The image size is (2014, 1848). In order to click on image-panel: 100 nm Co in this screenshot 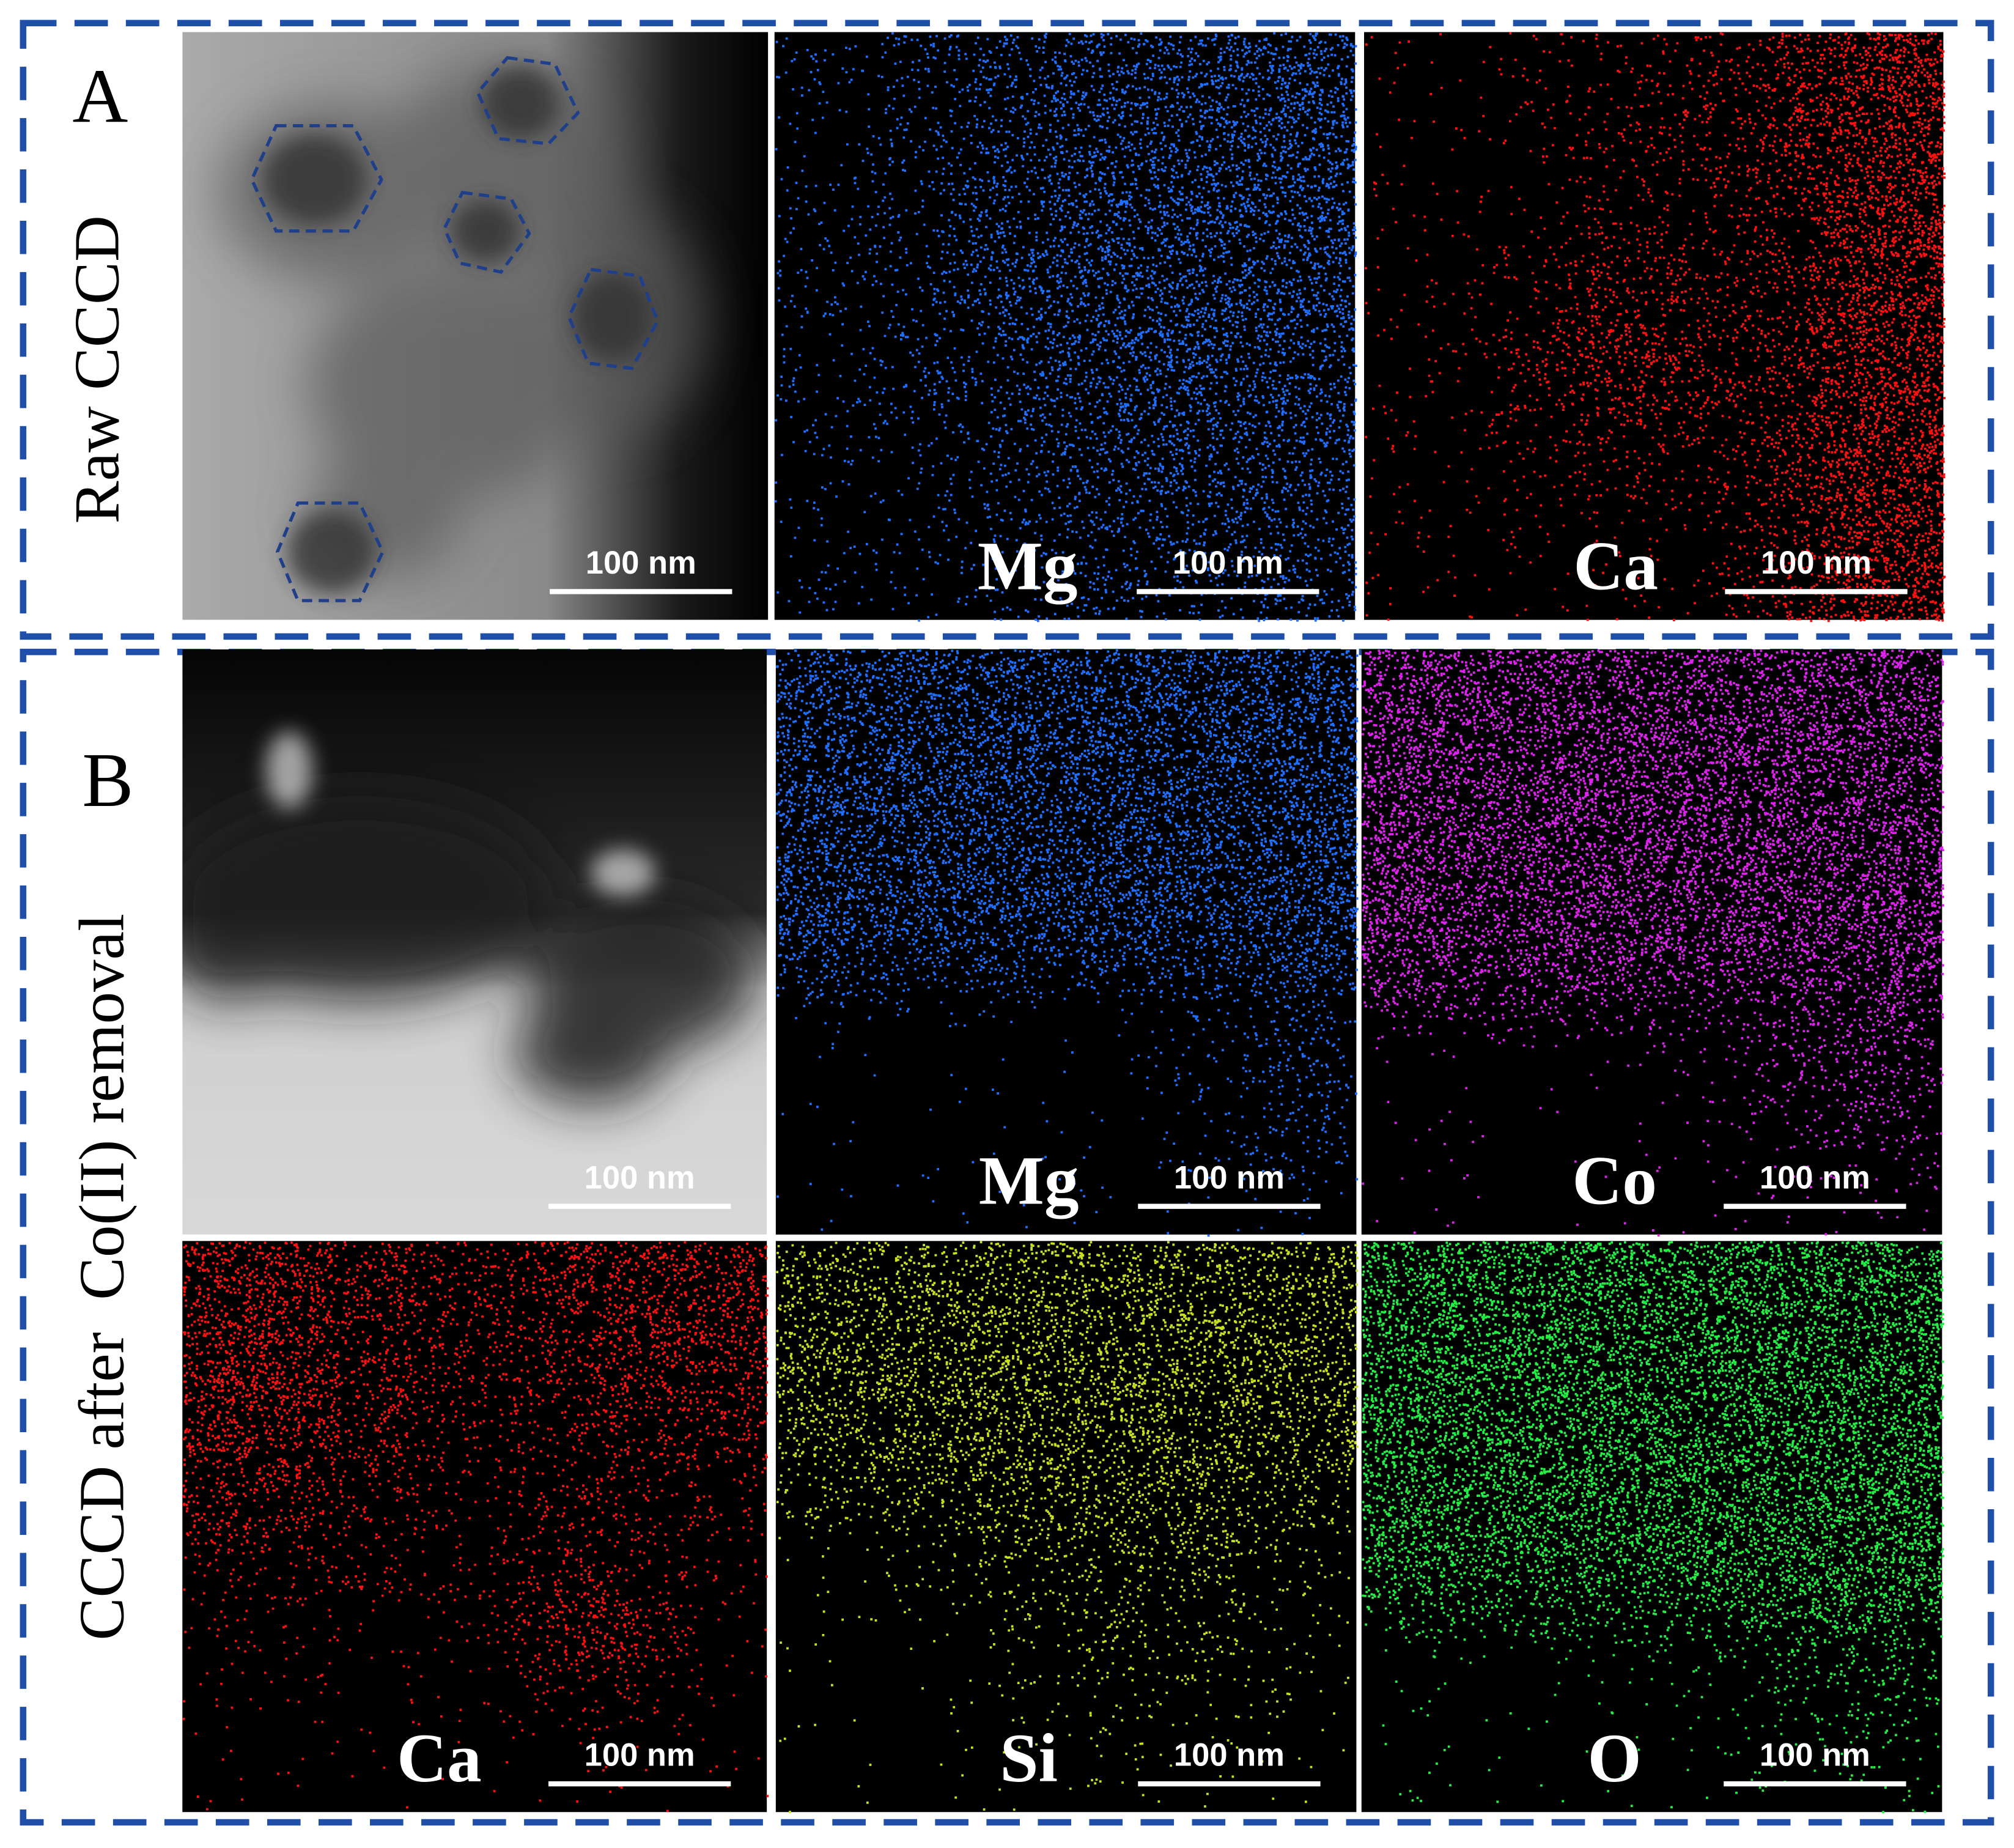, I will do `click(1653, 943)`.